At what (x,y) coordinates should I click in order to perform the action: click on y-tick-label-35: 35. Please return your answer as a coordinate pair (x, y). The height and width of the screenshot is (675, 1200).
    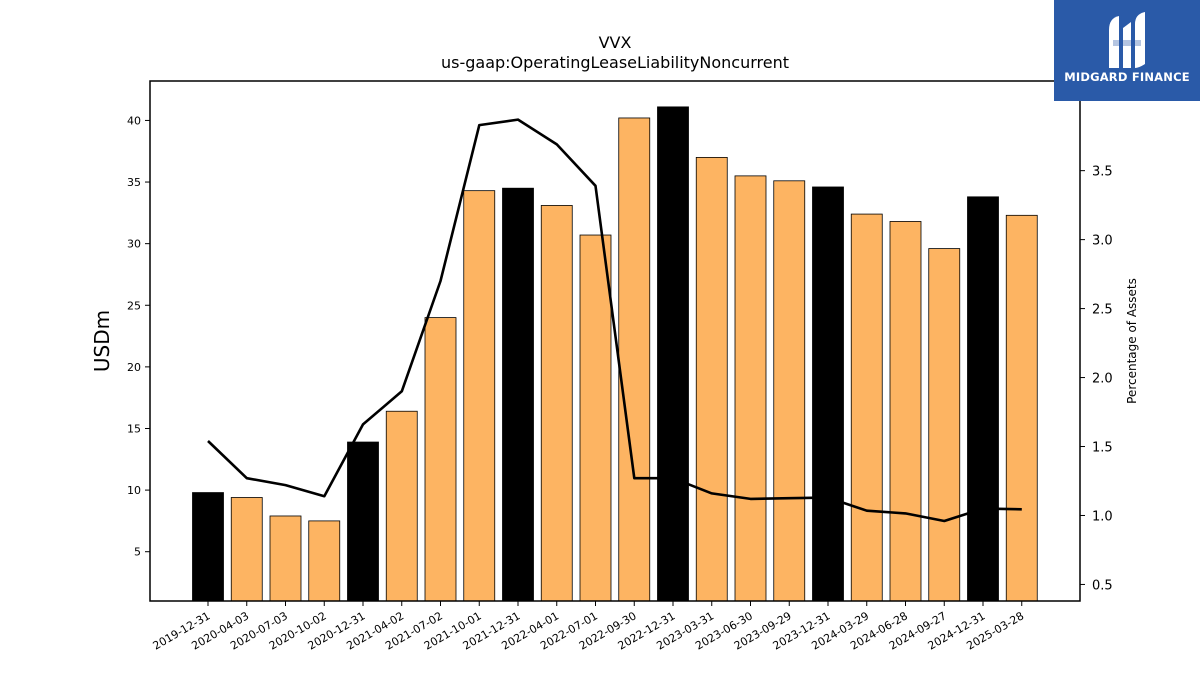
    Looking at the image, I should click on (134, 182).